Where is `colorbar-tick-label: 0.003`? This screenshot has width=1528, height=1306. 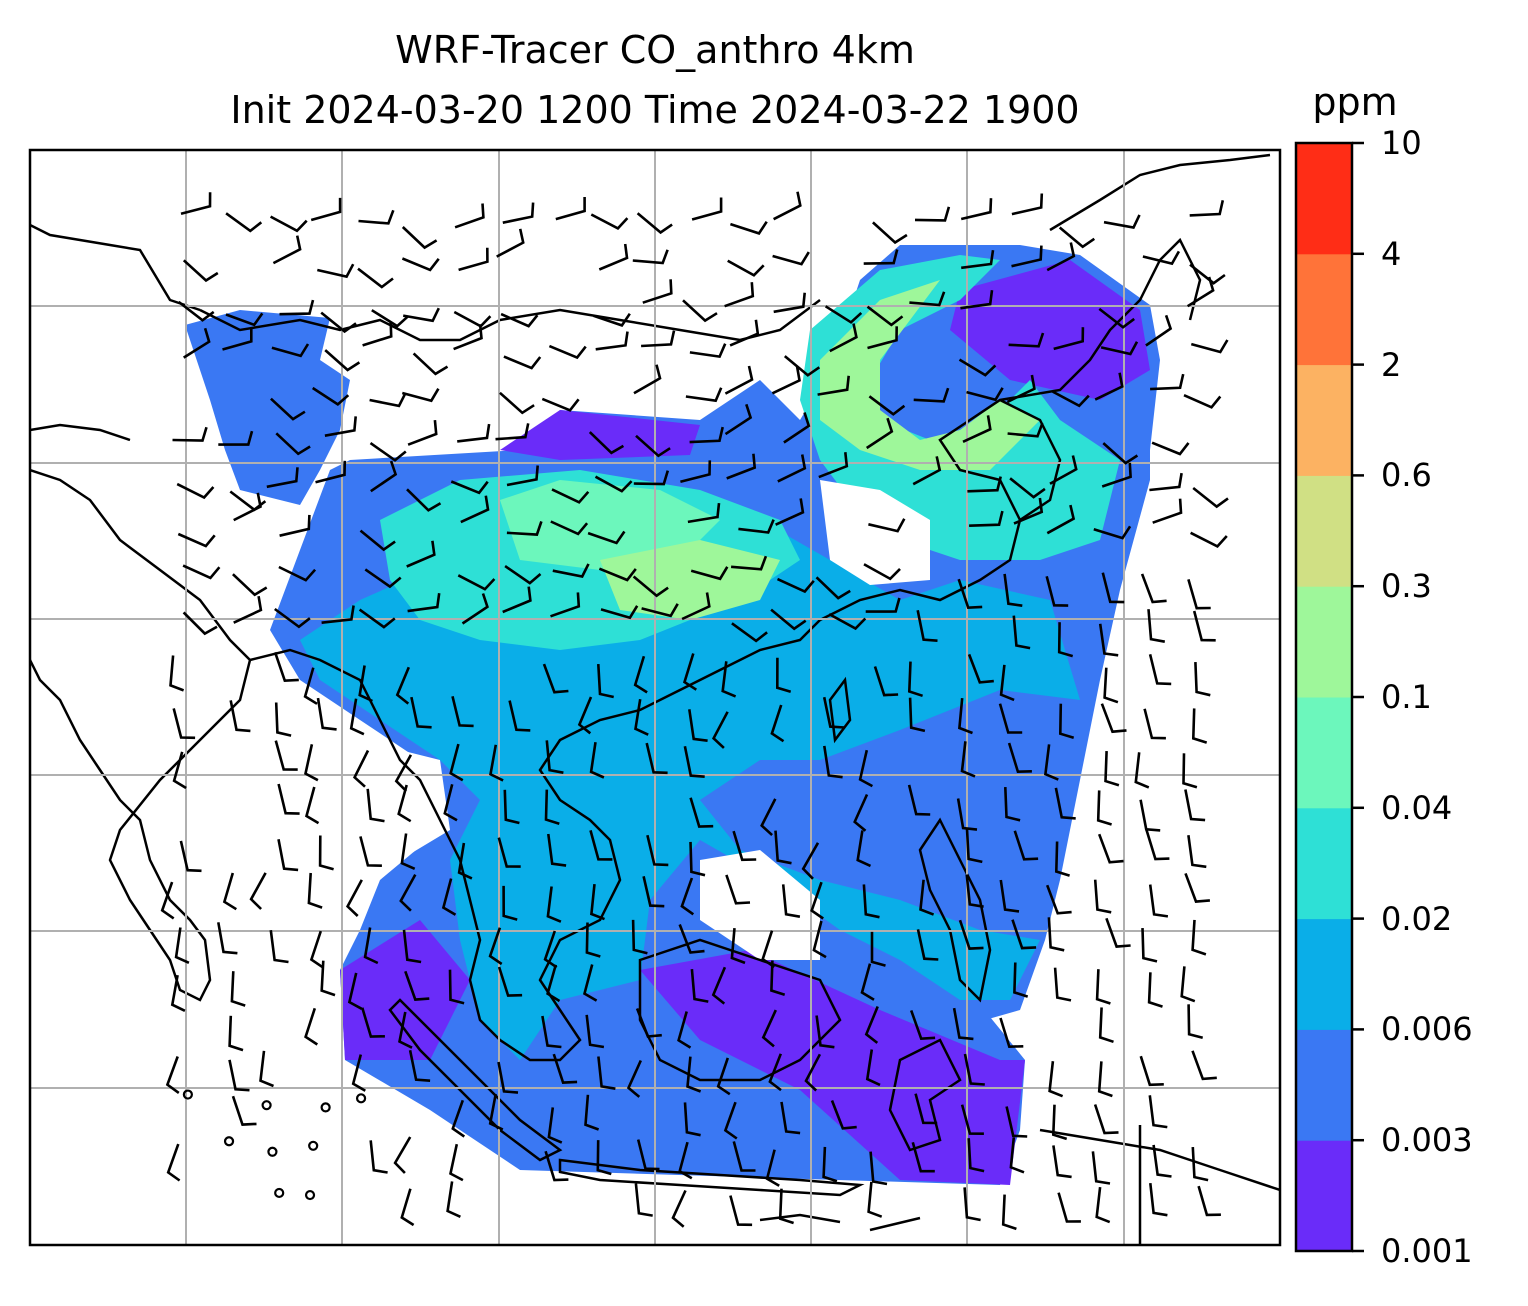
colorbar-tick-label: 0.003 is located at coordinates (1427, 1140).